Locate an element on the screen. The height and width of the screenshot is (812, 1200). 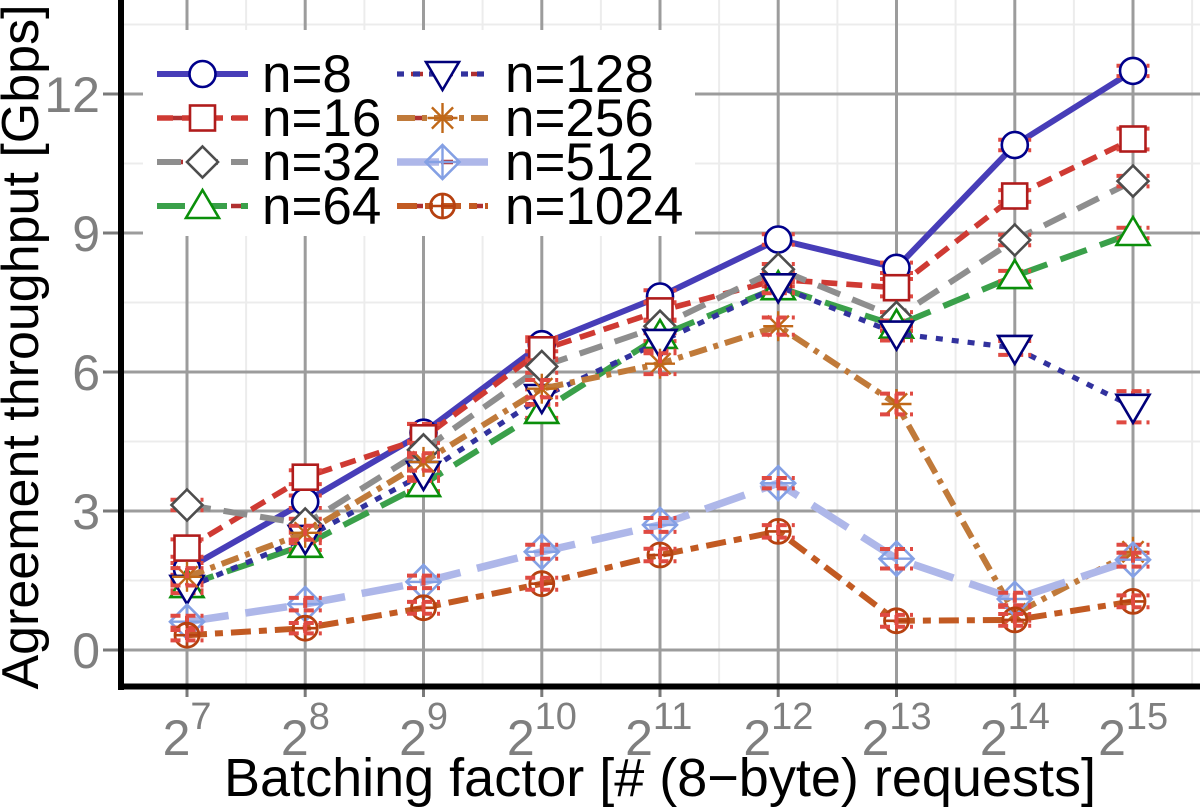
svg-text: 13 is located at coordinates (910, 717).